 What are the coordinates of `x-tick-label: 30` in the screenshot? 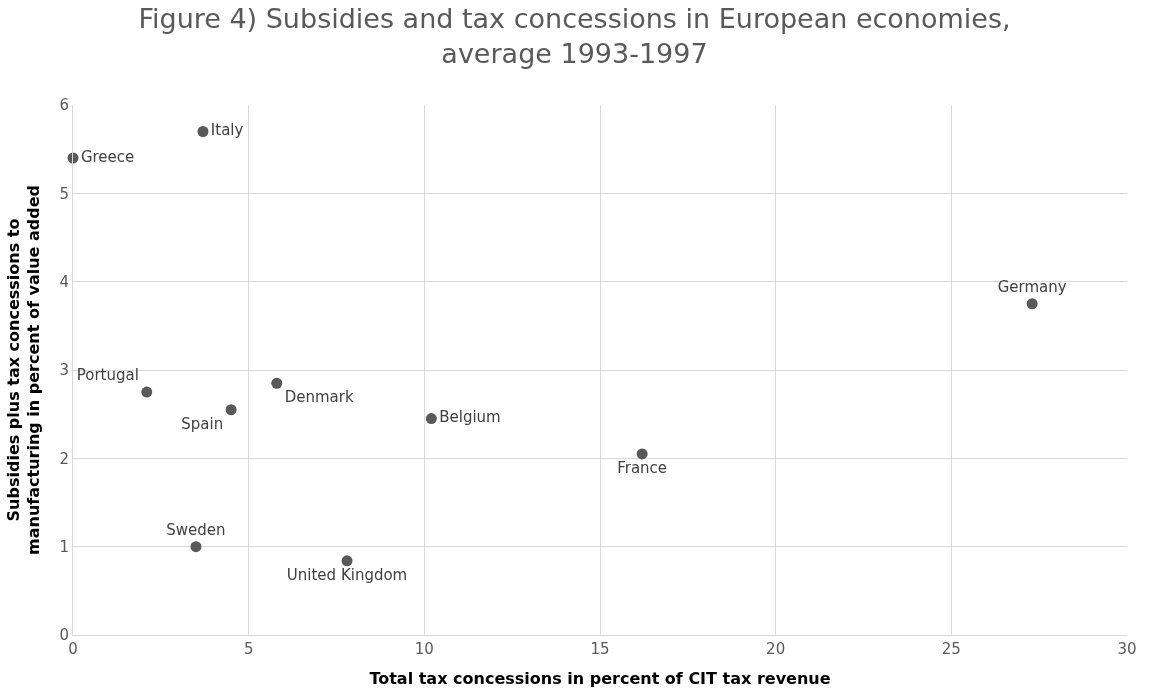 It's located at (1127, 649).